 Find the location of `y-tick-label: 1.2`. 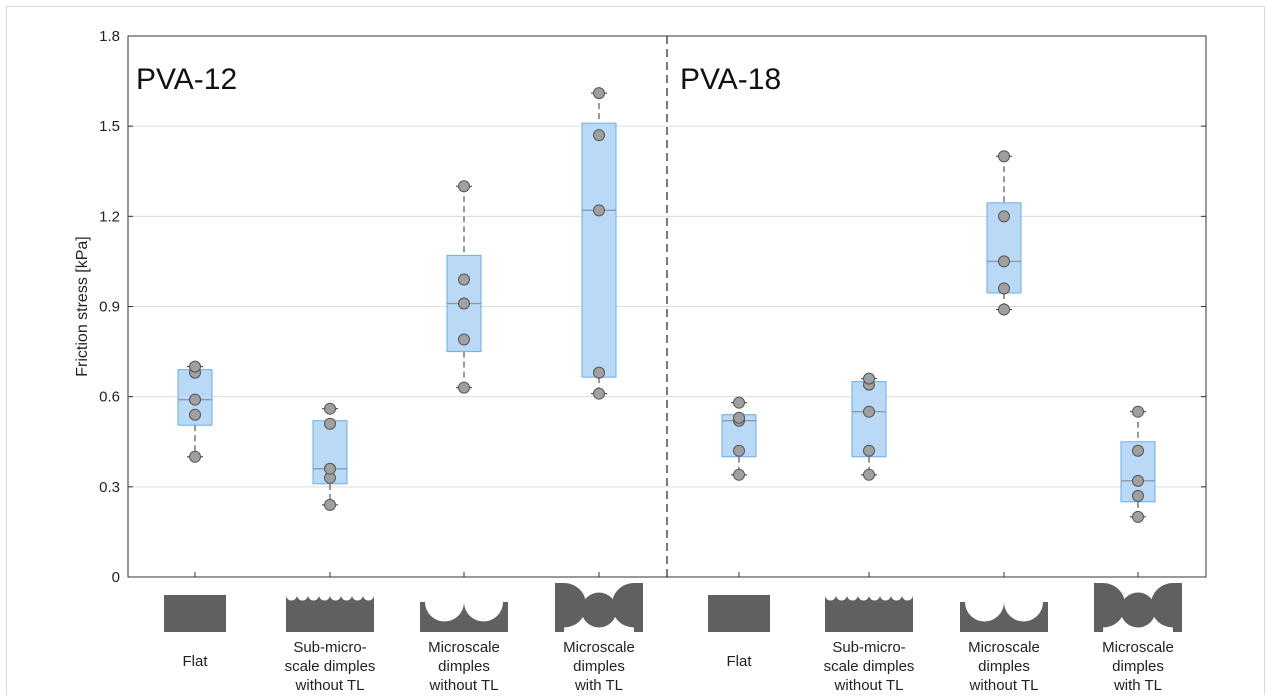

y-tick-label: 1.2 is located at coordinates (109, 216).